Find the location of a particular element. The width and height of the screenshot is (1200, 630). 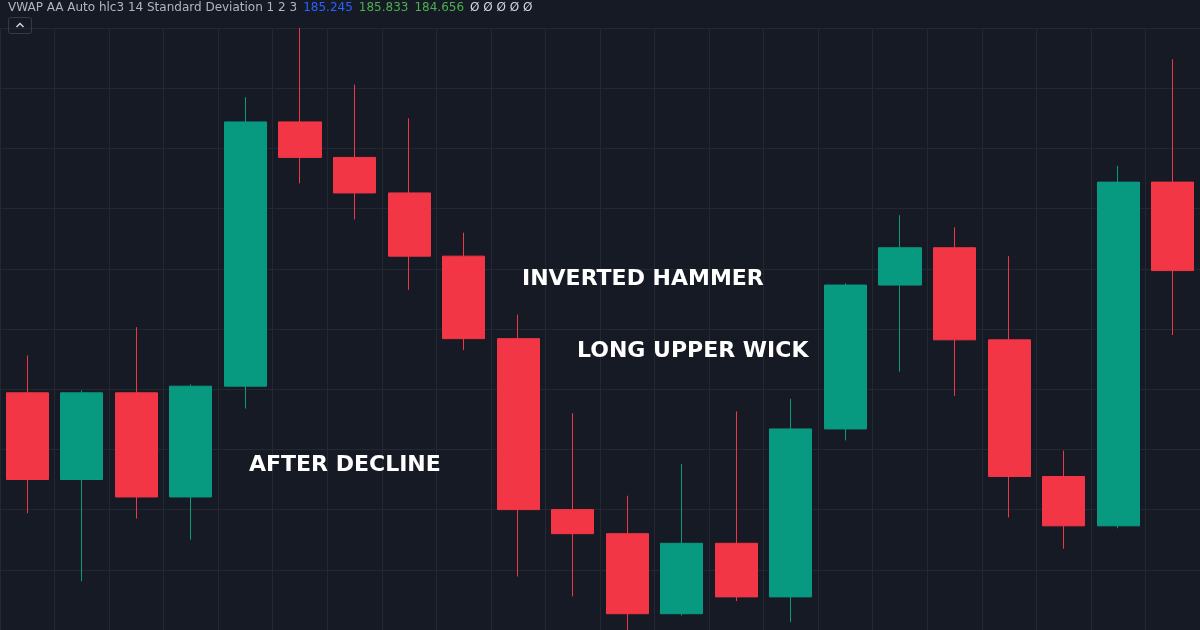

text: Ø Ø Ø Ø Ø is located at coordinates (501, 7).